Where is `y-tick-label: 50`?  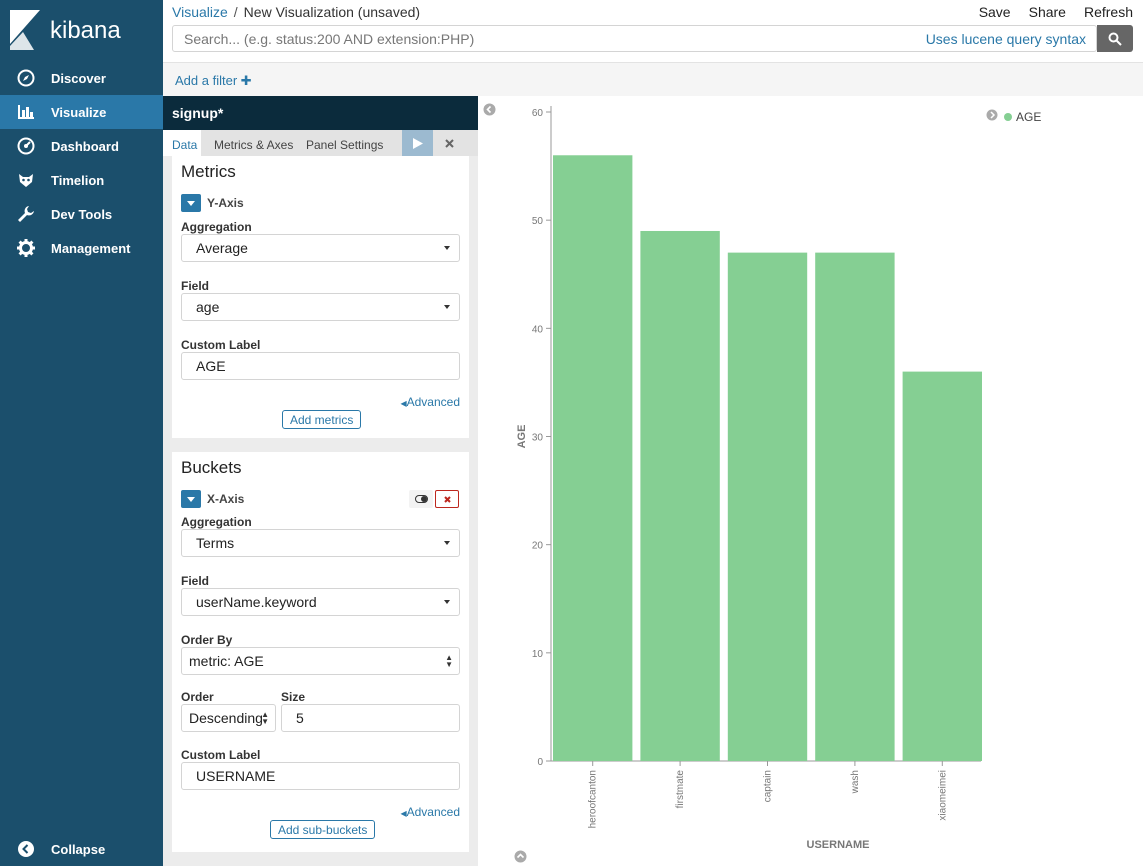
y-tick-label: 50 is located at coordinates (538, 221).